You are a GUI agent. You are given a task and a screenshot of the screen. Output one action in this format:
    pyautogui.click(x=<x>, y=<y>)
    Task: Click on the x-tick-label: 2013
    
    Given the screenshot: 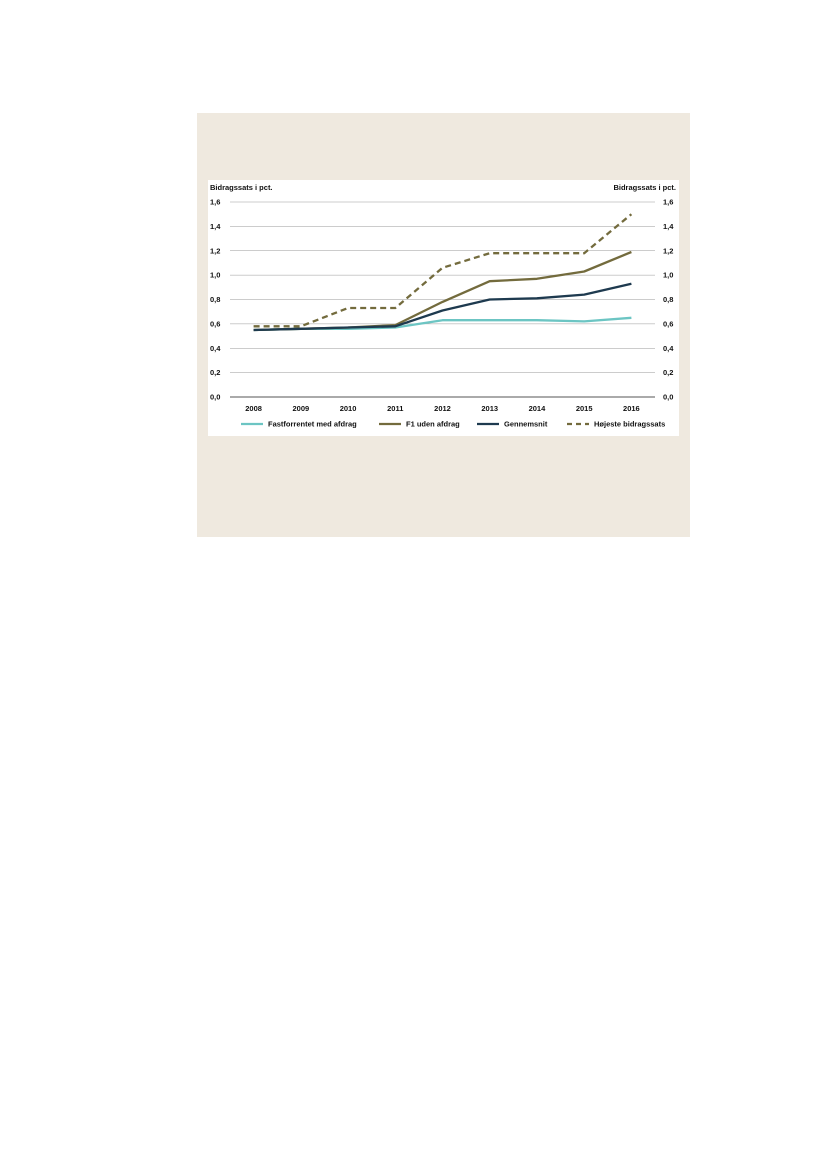 What is the action you would take?
    pyautogui.click(x=489, y=408)
    